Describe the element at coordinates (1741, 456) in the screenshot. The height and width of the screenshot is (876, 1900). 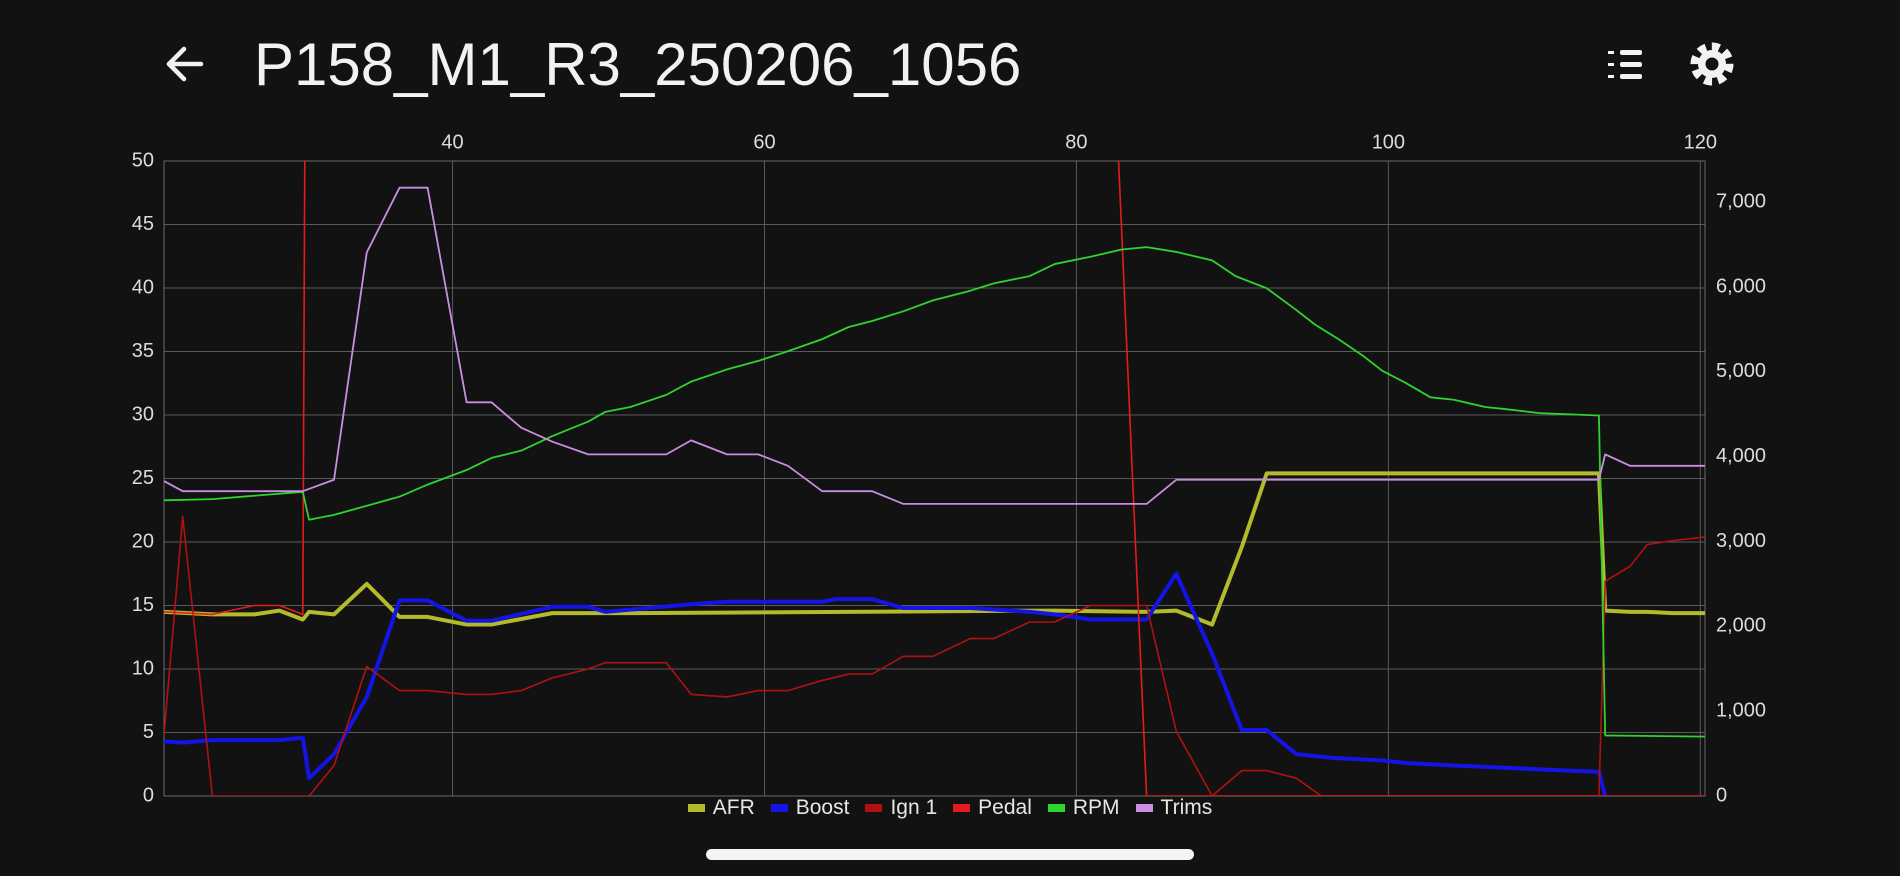
I see `y2-tick-label: 4,000` at that location.